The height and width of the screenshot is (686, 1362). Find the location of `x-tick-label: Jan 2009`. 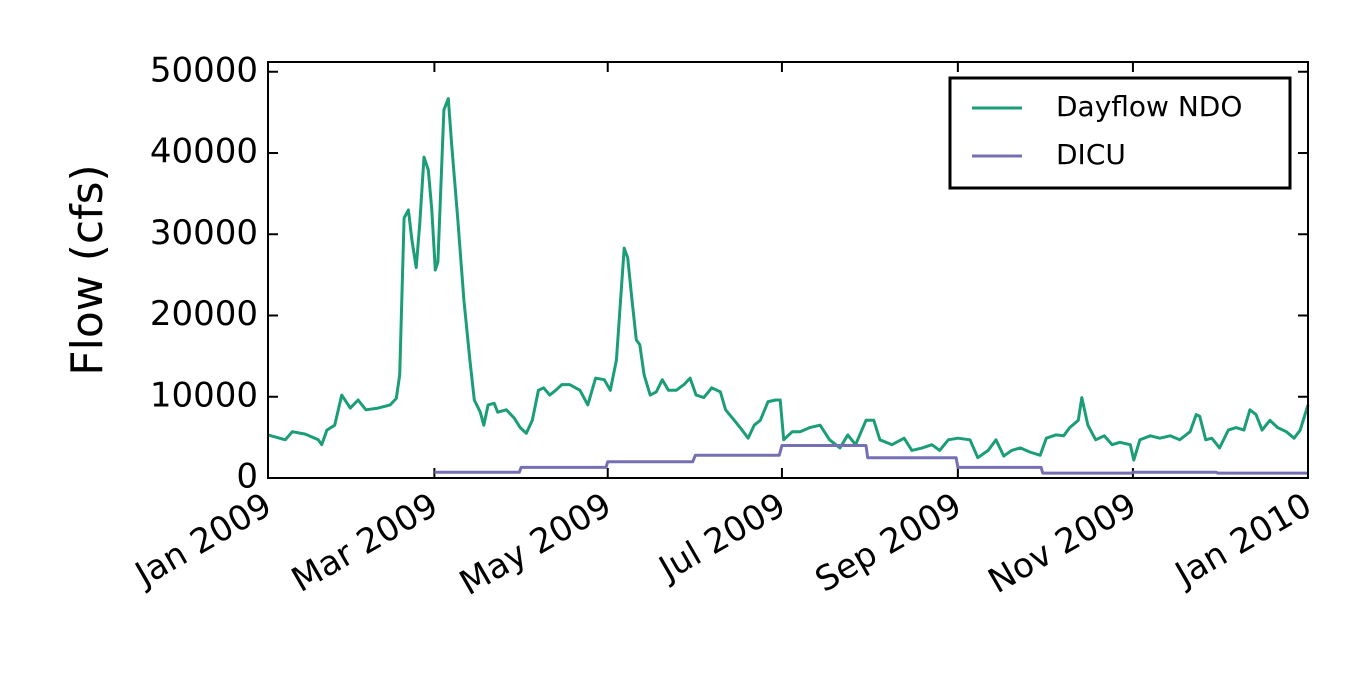

x-tick-label: Jan 2009 is located at coordinates (202, 540).